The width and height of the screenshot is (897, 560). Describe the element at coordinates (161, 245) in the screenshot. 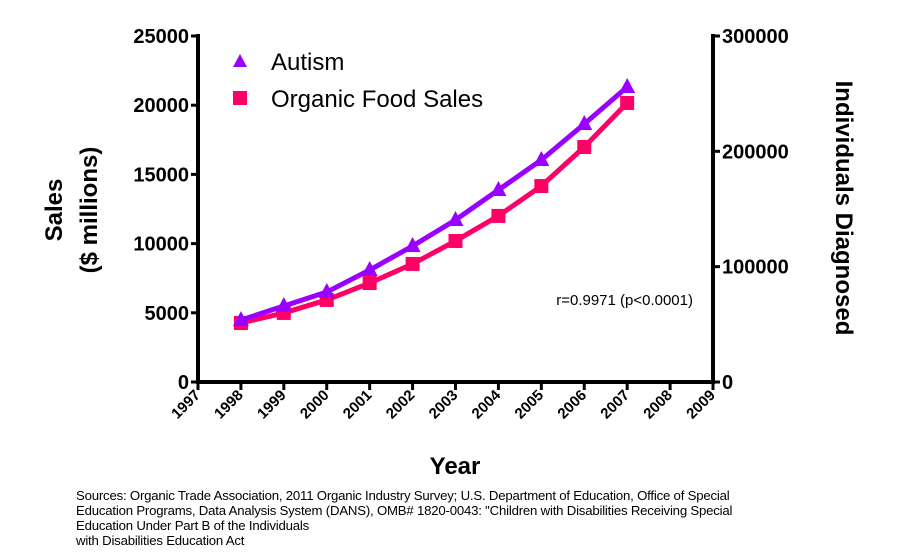

I see `y-tick-label: 10000` at that location.